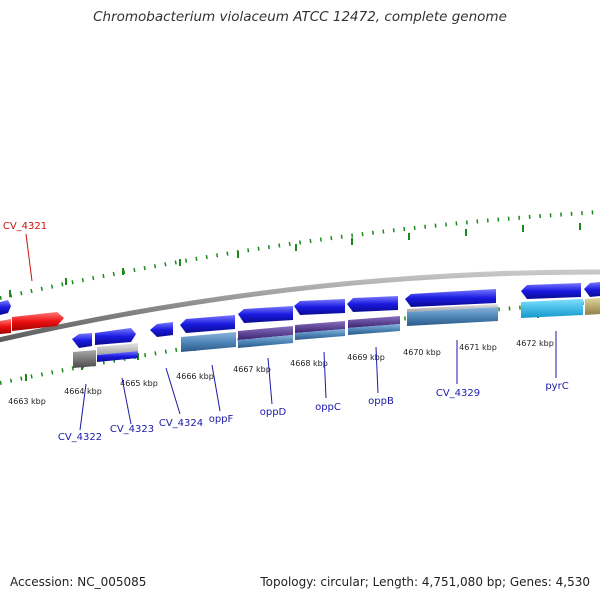  I want to click on gene-arrows, so click(300, 315).